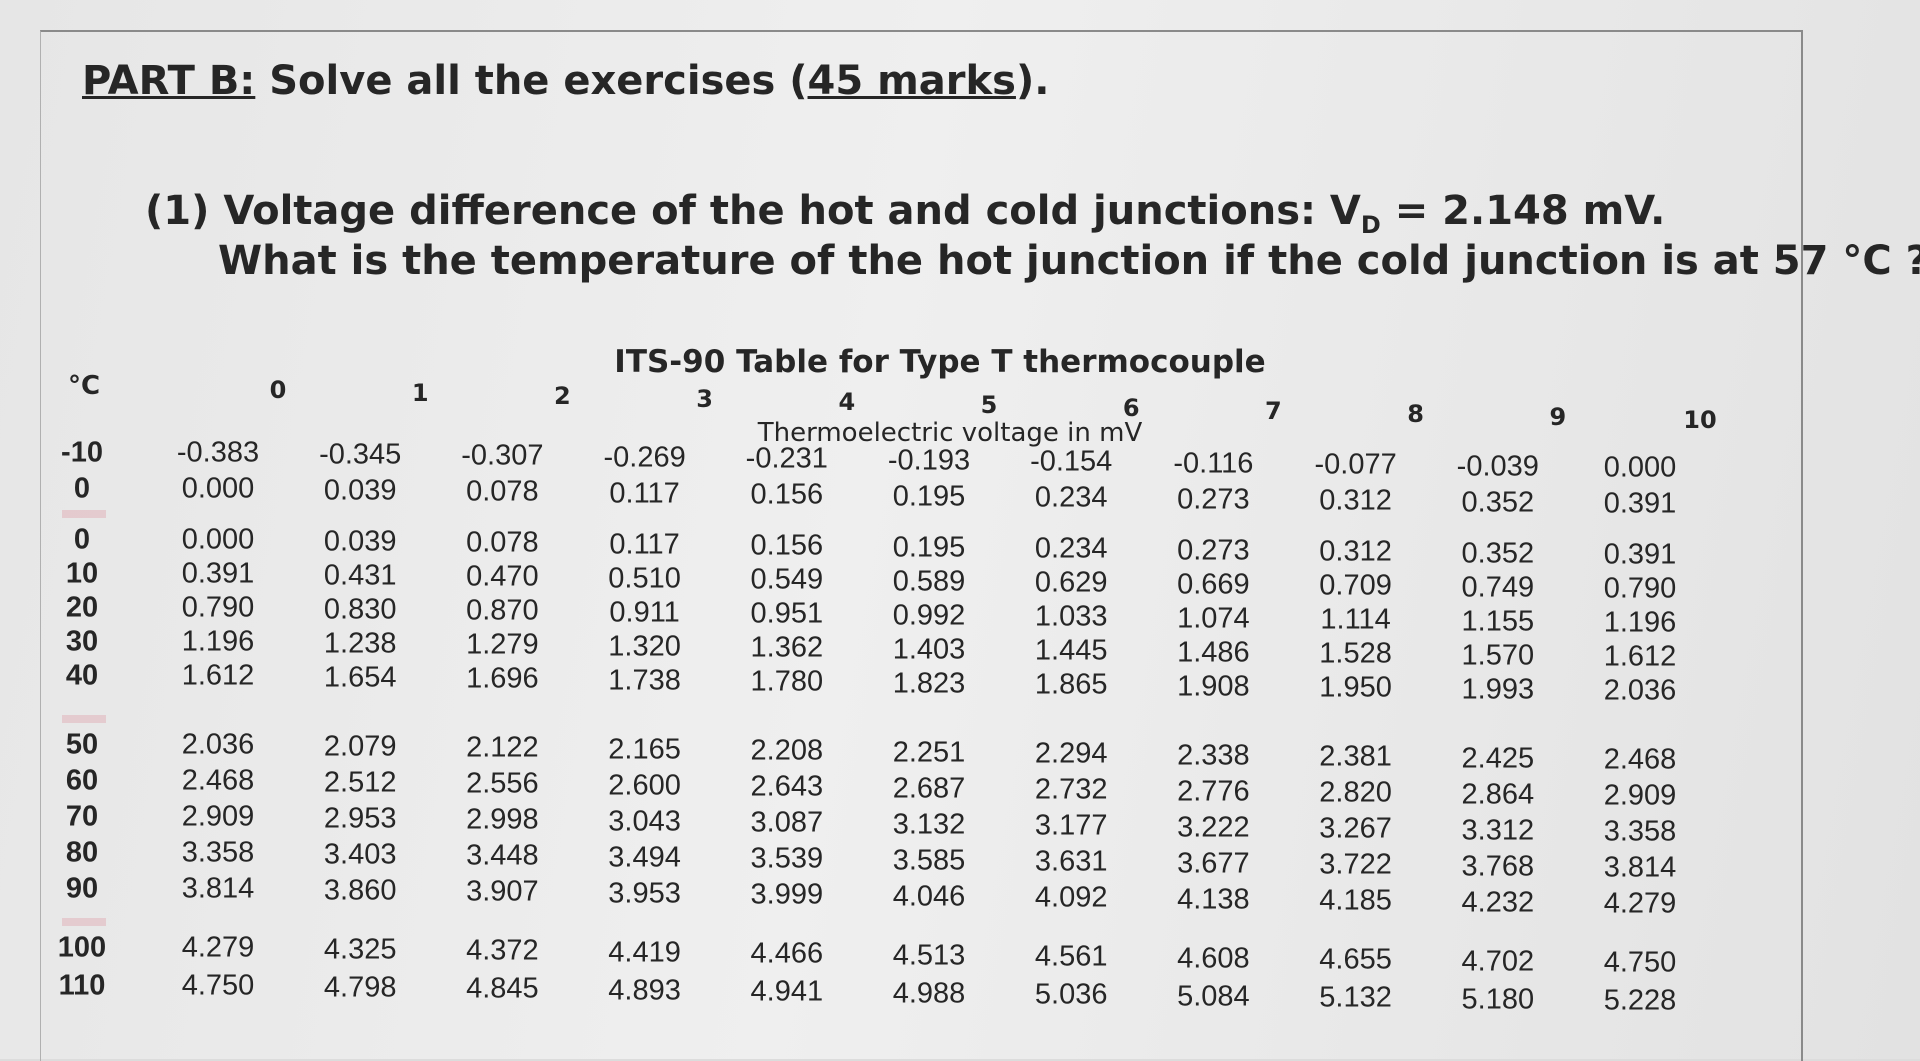 This screenshot has width=1920, height=1061. Describe the element at coordinates (1498, 866) in the screenshot. I see `value-cell: 3.768` at that location.